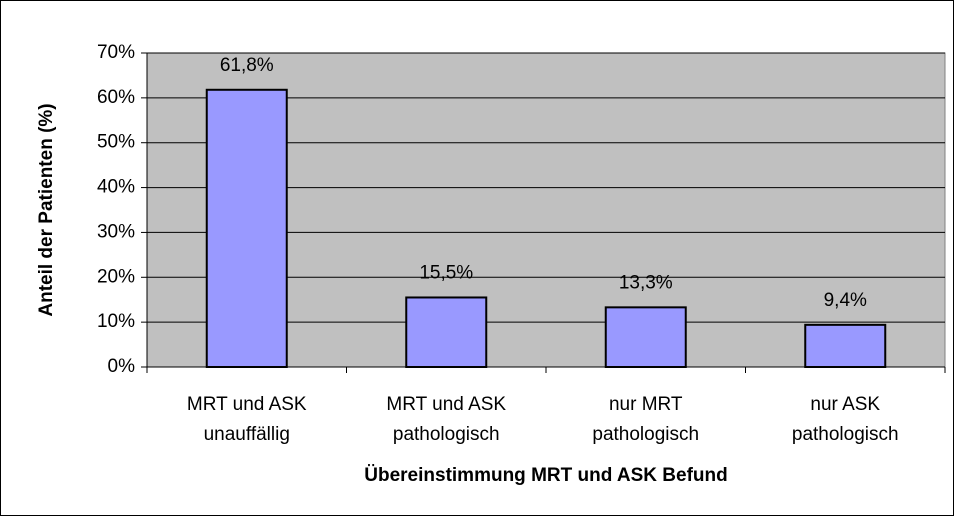 The height and width of the screenshot is (516, 954). I want to click on data-label: 9,4%, so click(845, 300).